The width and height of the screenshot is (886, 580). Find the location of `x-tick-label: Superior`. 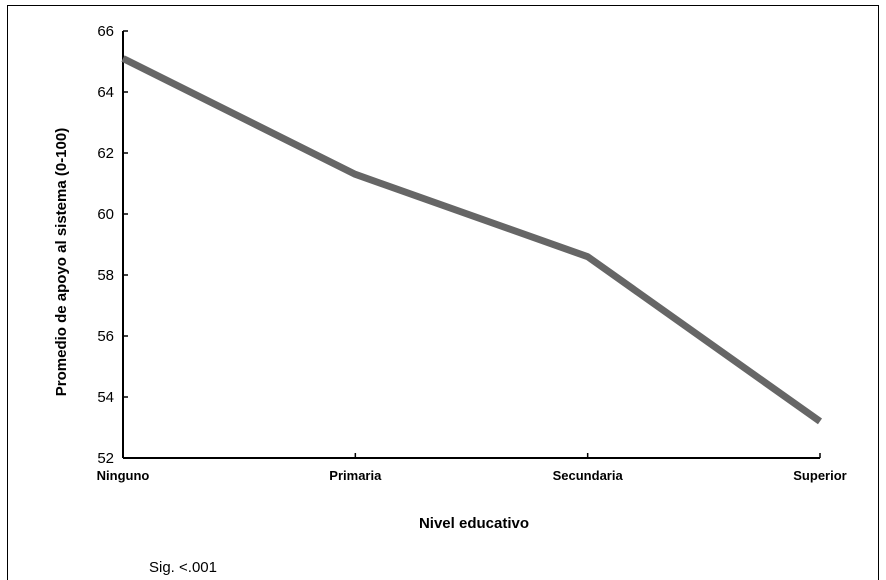

x-tick-label: Superior is located at coordinates (819, 475).